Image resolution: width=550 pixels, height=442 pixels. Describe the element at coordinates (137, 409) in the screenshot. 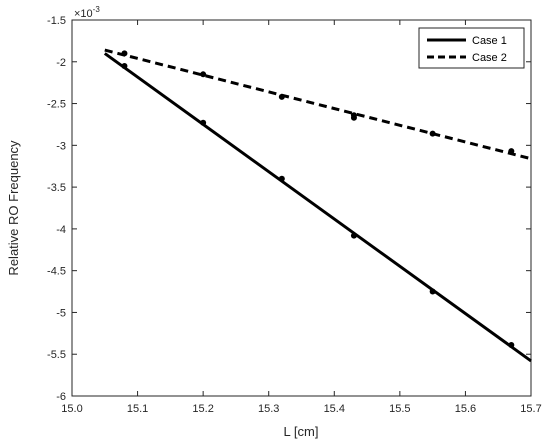

I see `x-tick-label: 15.1` at that location.